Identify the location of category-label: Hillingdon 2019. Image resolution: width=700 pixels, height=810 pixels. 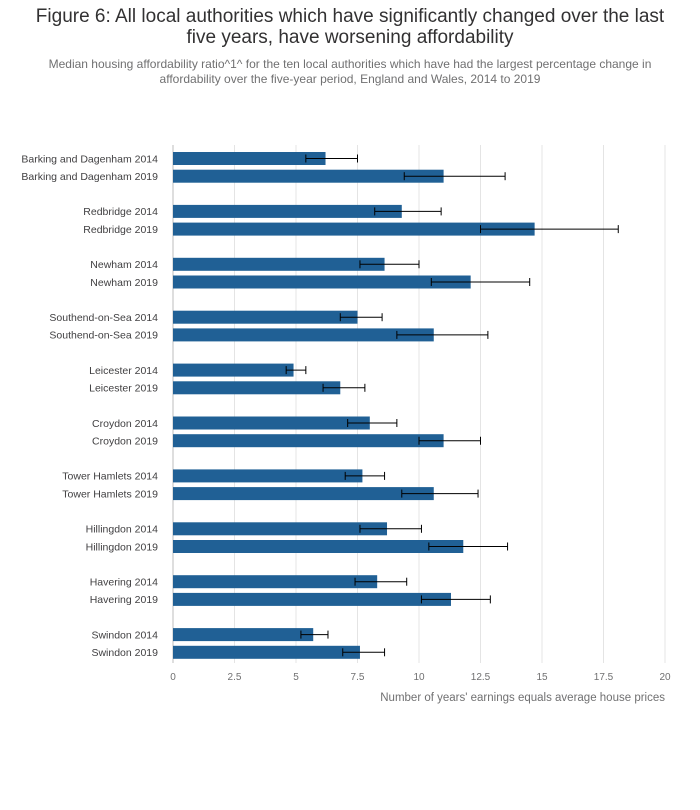
(122, 547).